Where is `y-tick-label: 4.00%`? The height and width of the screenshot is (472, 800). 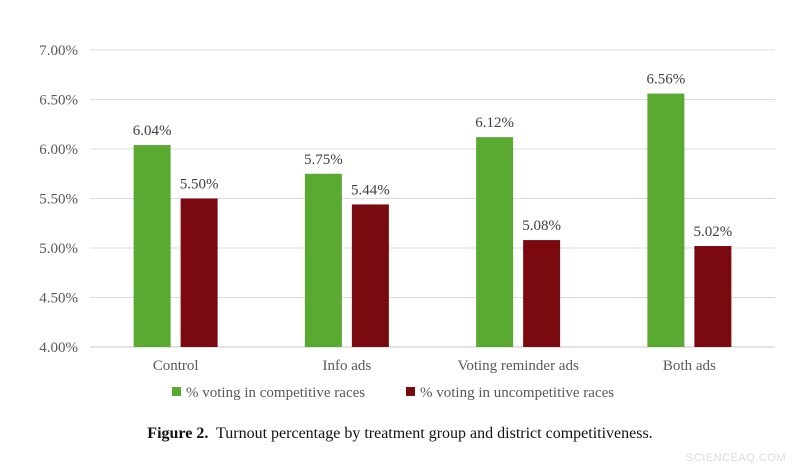
y-tick-label: 4.00% is located at coordinates (58, 348).